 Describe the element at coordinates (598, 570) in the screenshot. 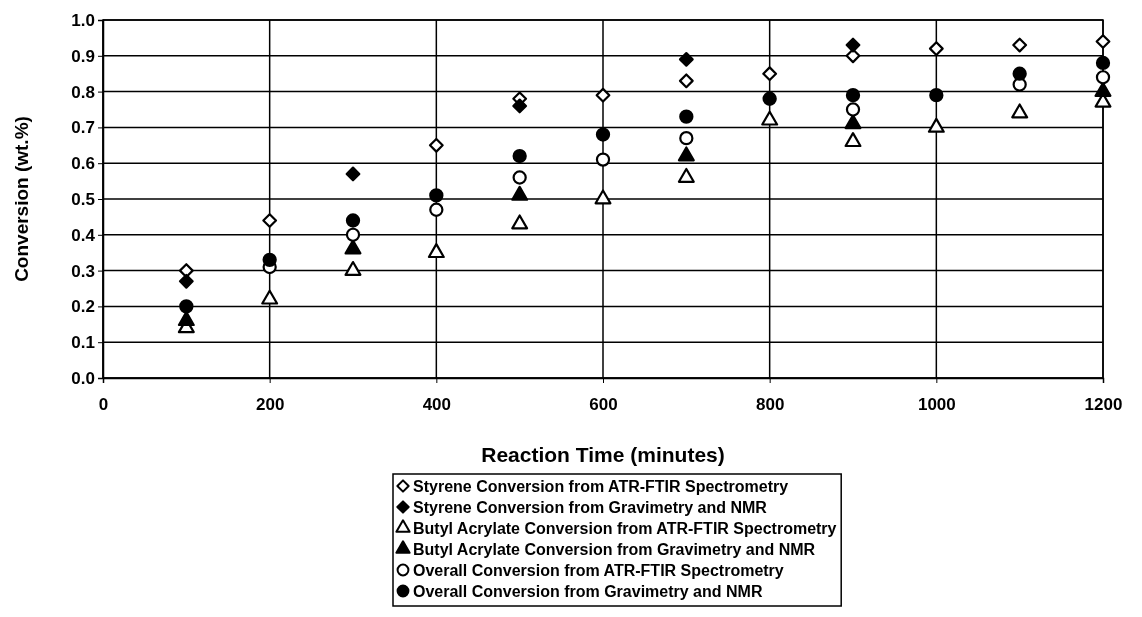

I see `legend-label: Overall Conversion from ATR-FTIR Spectrometry` at that location.